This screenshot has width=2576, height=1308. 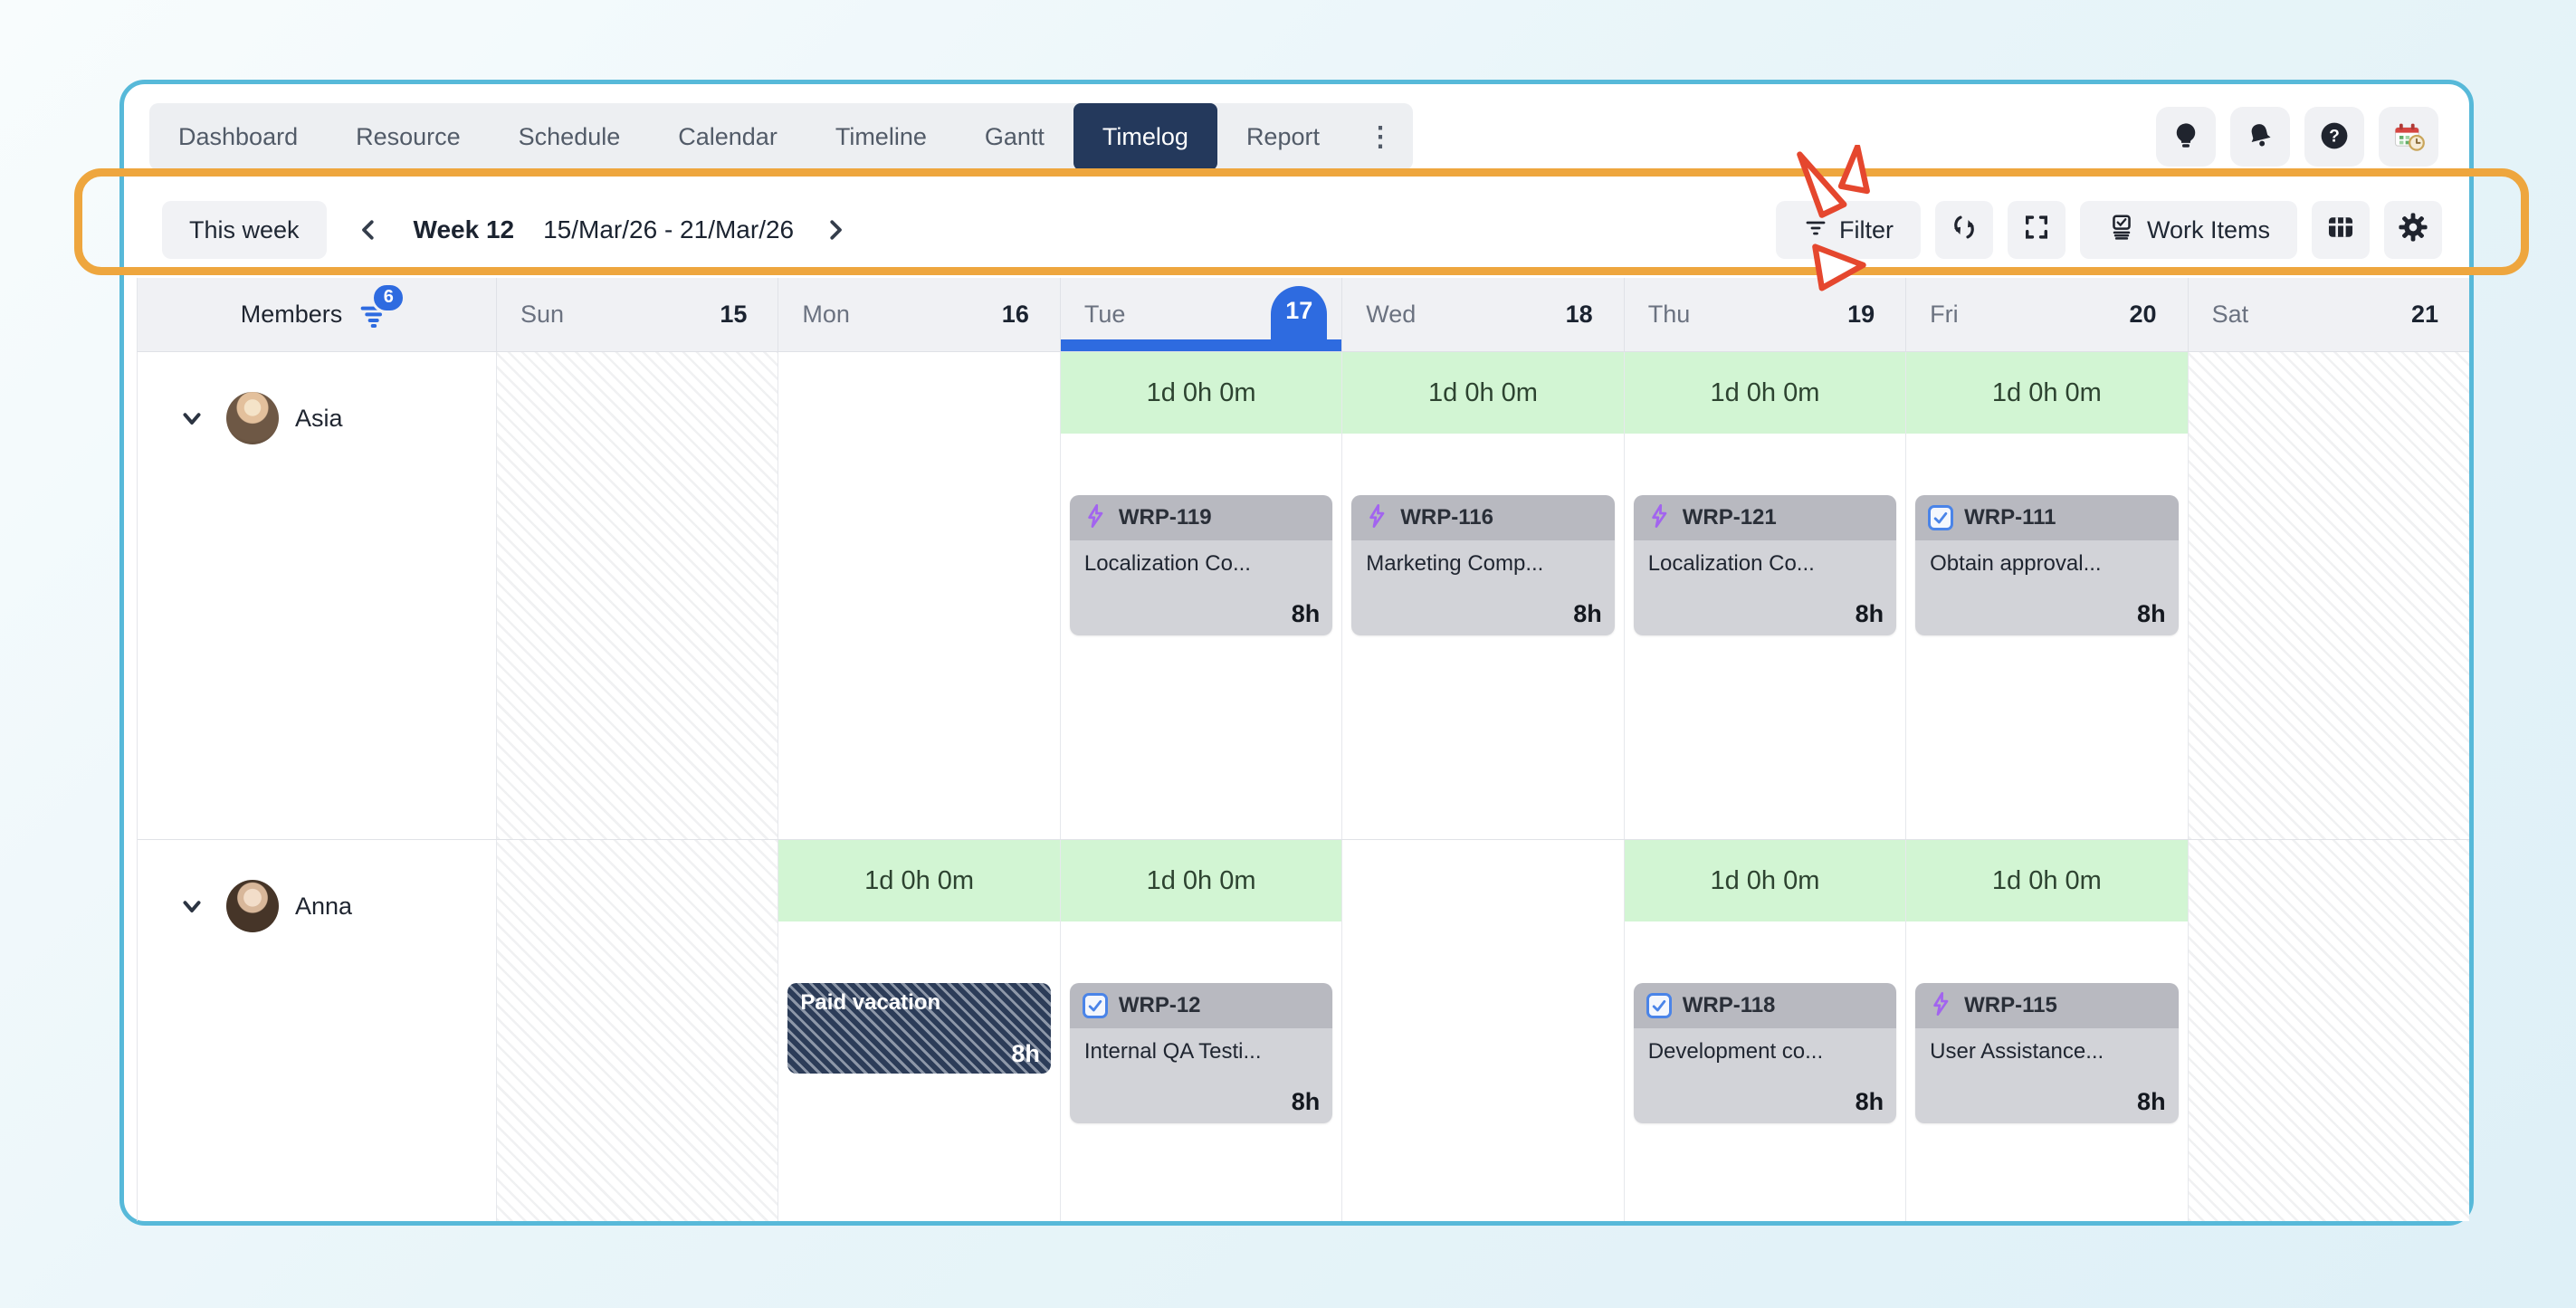 I want to click on task-card-wrp-121: WRP-121 Localization Co... 8h, so click(x=1765, y=565).